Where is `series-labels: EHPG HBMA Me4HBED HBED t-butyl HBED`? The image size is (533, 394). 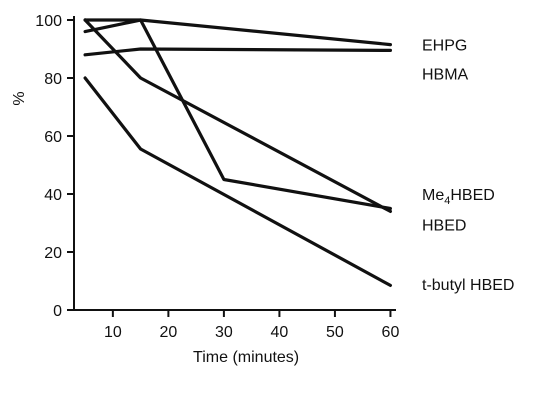
series-labels: EHPG HBMA Me4HBED HBED t-butyl HBED is located at coordinates (468, 166).